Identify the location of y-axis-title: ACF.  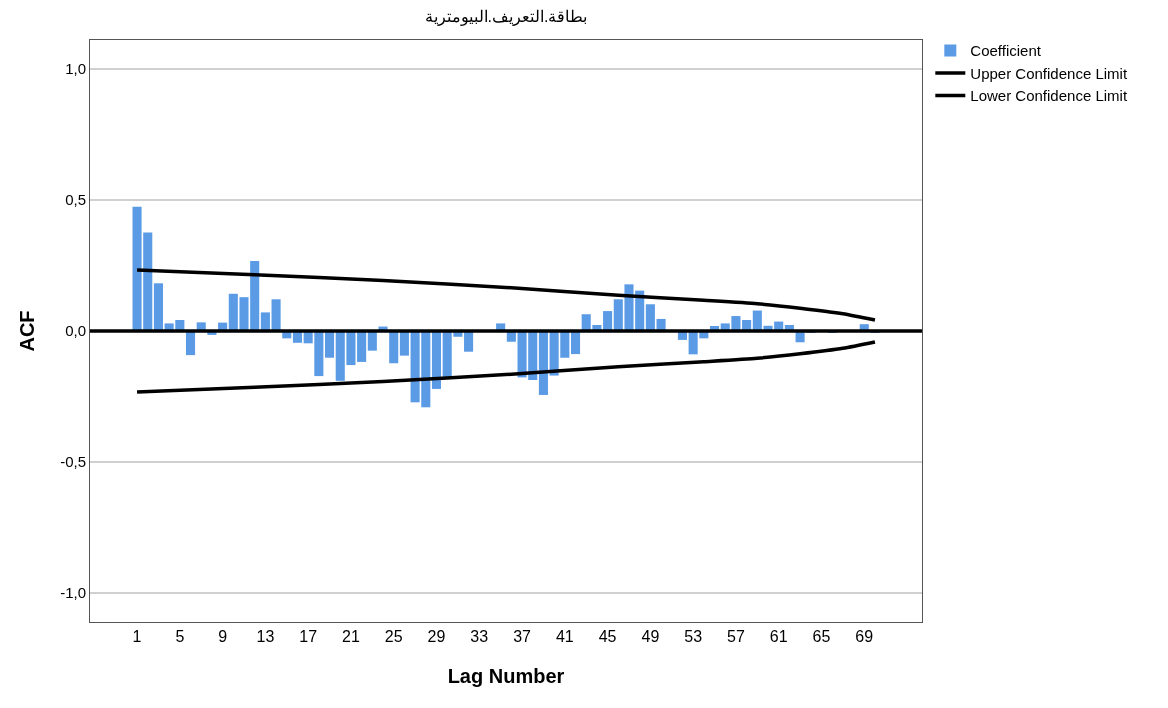
(26, 331).